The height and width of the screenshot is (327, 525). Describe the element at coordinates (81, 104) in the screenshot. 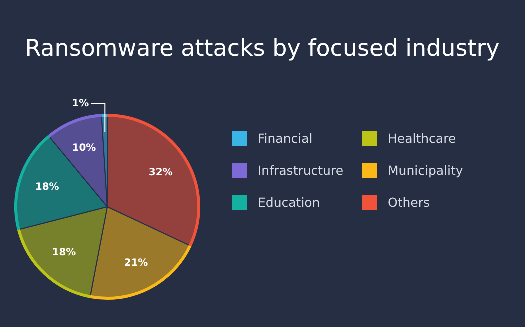

I see `data-label: 1%` at that location.